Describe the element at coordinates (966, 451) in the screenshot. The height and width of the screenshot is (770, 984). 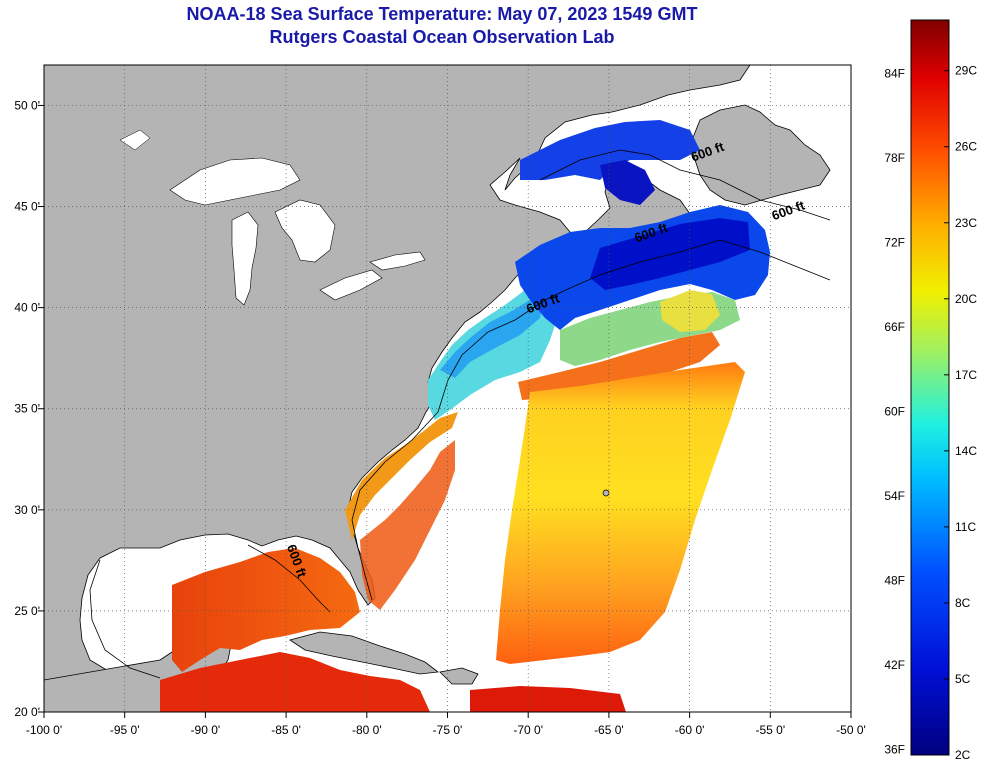
I see `colorbar-c-label: 14C` at that location.